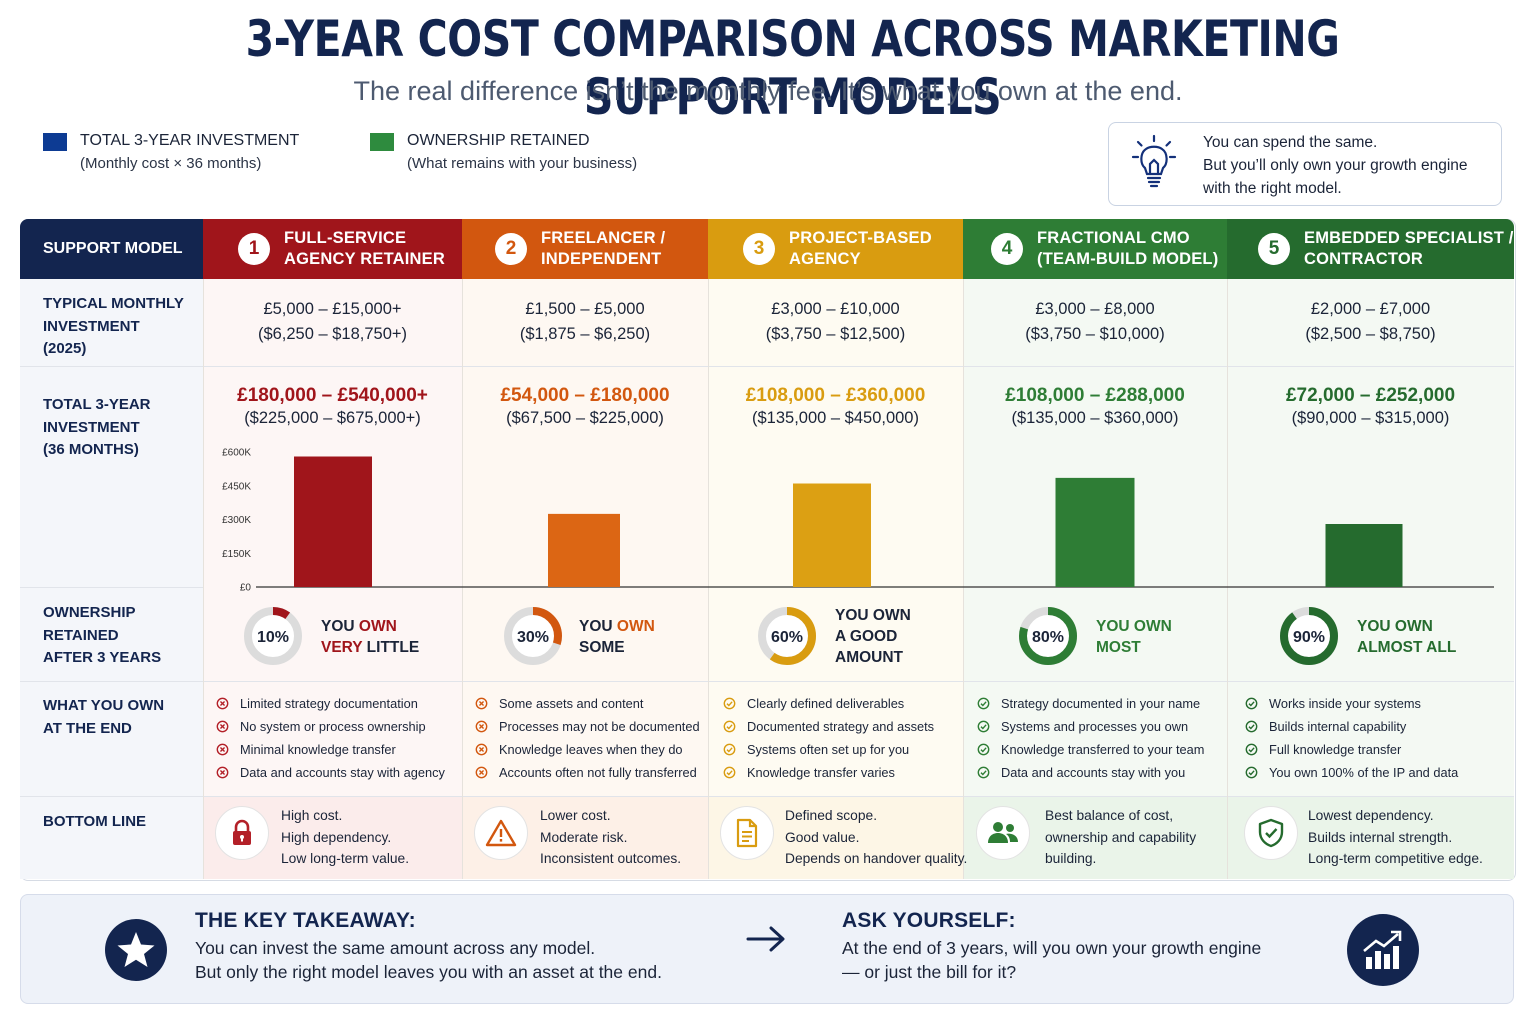 The image size is (1536, 1024). Describe the element at coordinates (111, 579) in the screenshot. I see `row-label-band` at that location.